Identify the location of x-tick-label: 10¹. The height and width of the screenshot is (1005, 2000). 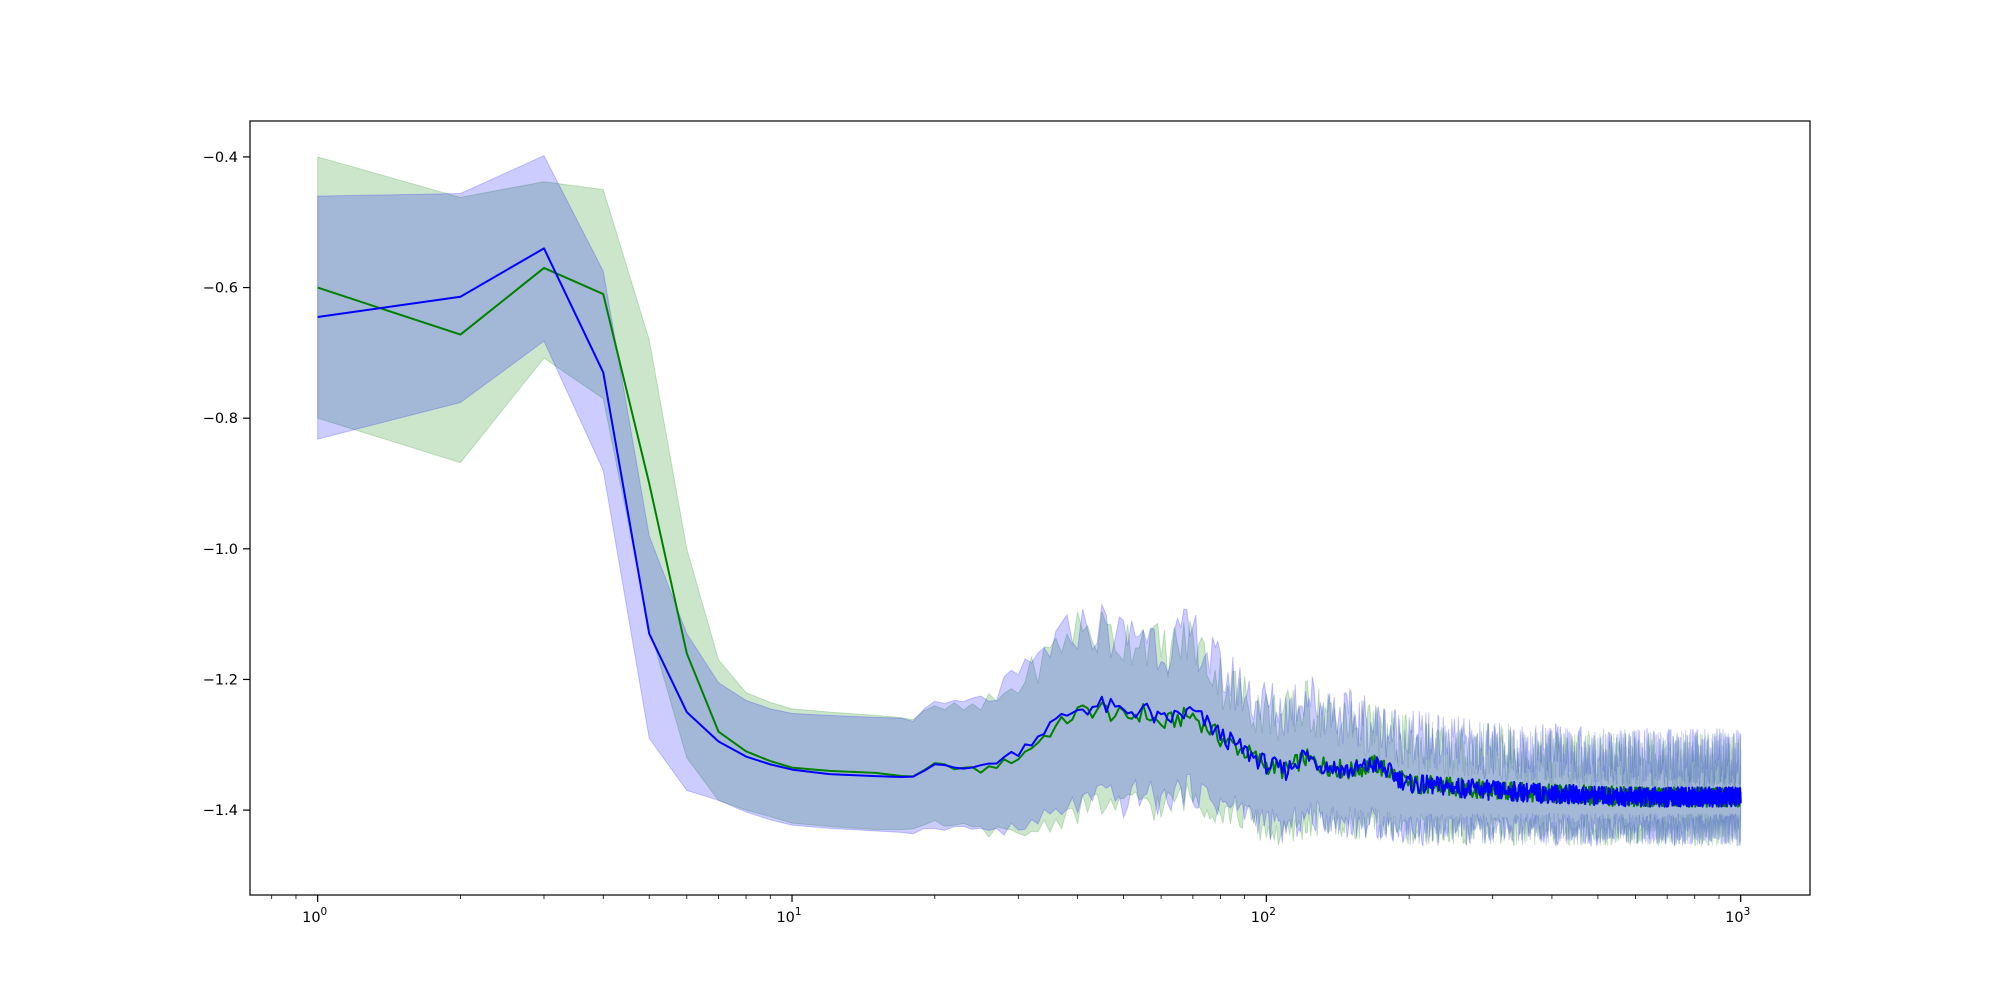
(788, 916).